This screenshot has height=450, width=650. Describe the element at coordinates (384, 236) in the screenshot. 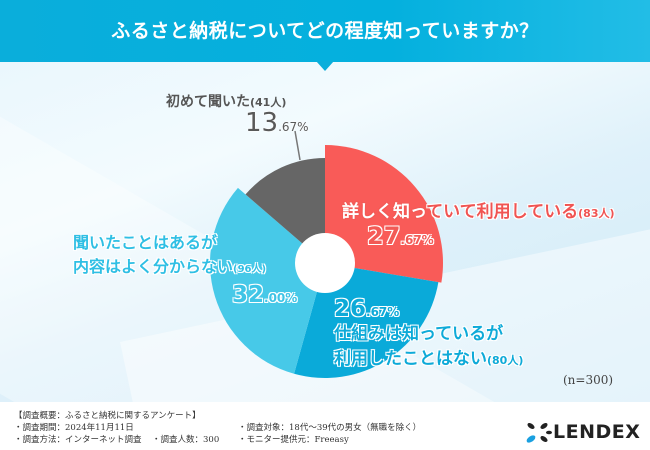

I see `percent-int: 27` at that location.